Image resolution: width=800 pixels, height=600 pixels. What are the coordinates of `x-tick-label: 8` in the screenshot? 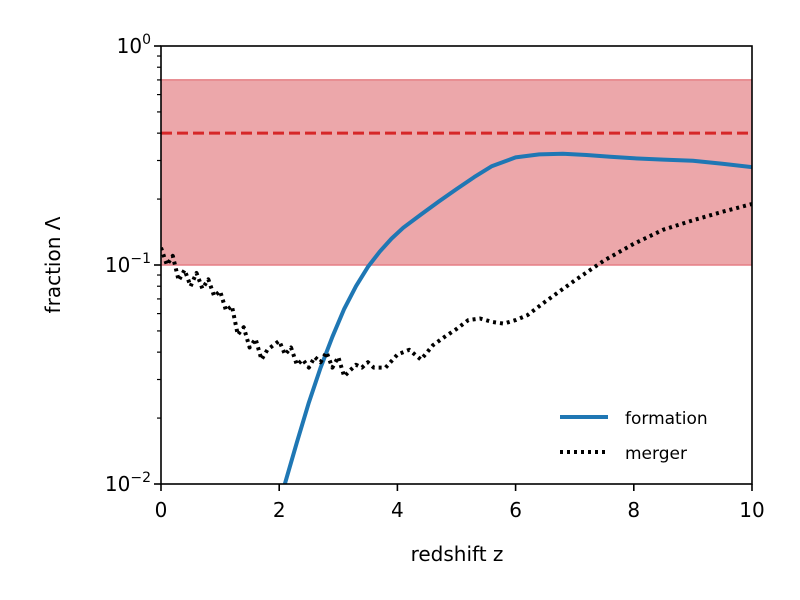 It's located at (633, 510).